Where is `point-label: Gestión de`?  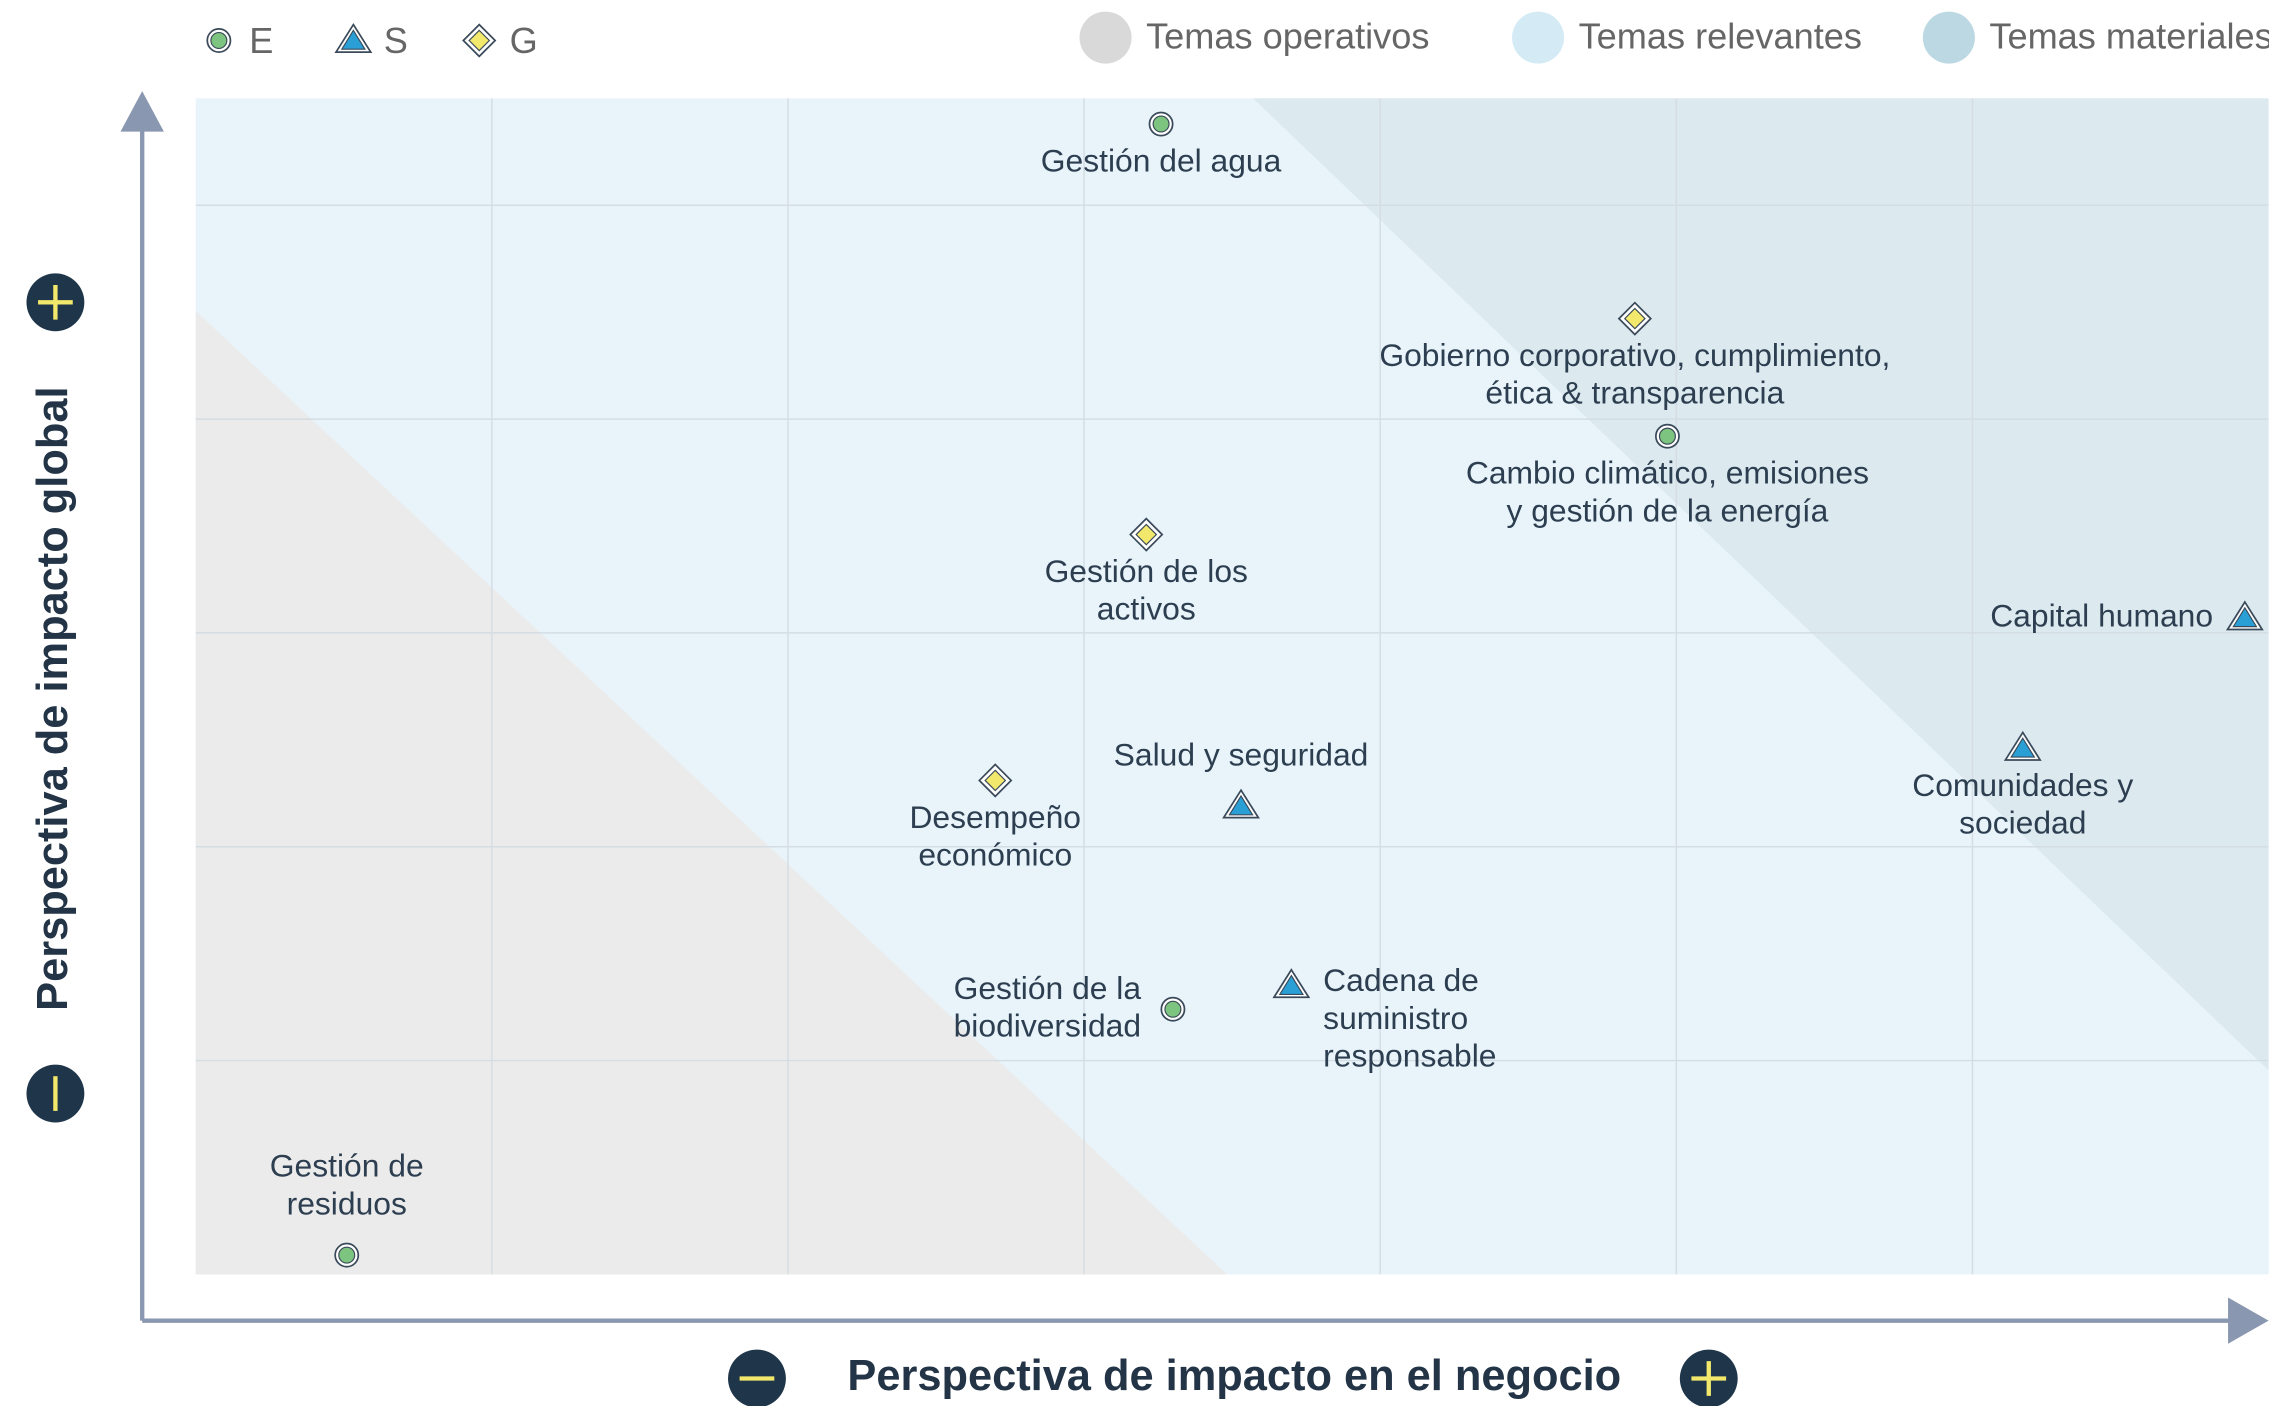
point-label: Gestión de is located at coordinates (347, 1166).